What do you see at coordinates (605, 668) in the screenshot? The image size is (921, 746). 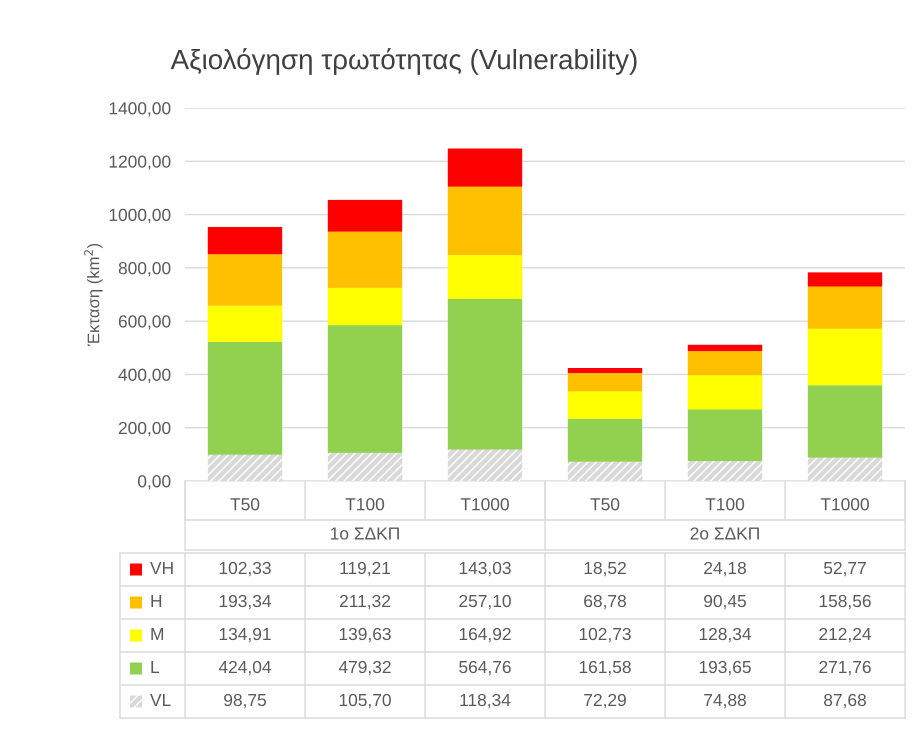 I see `data-label: 161,58` at bounding box center [605, 668].